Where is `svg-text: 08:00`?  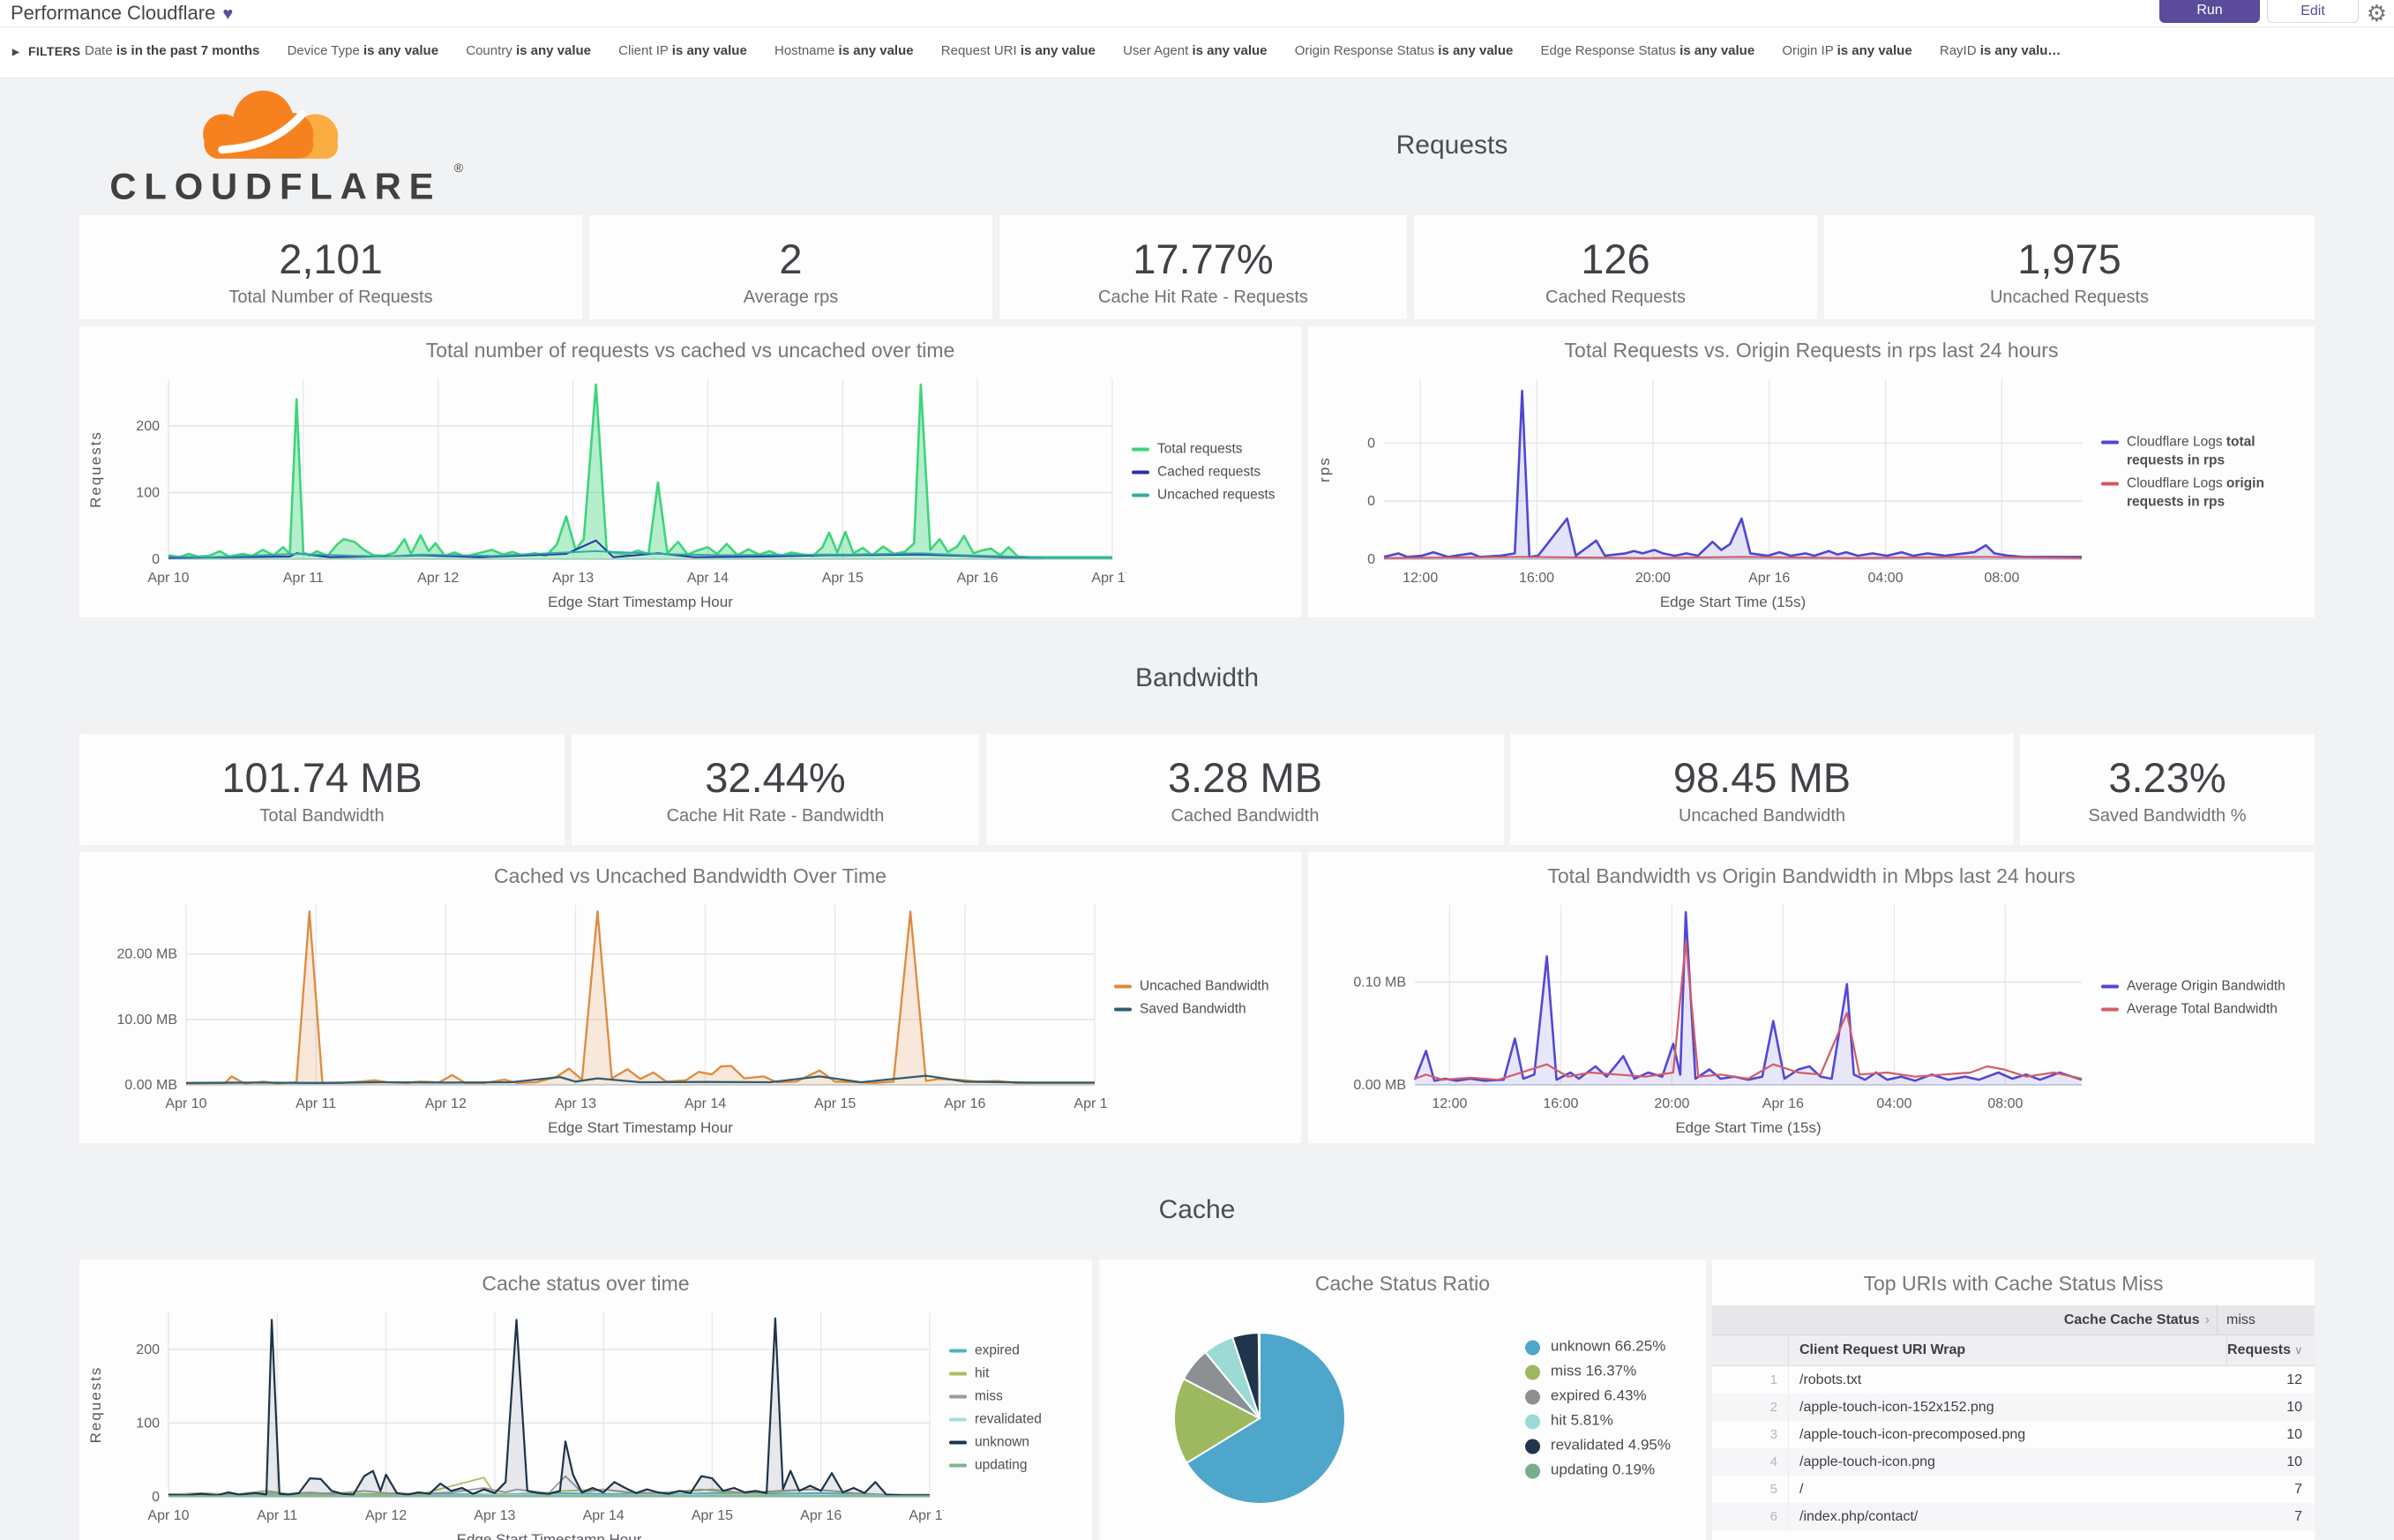 svg-text: 08:00 is located at coordinates (2005, 1103).